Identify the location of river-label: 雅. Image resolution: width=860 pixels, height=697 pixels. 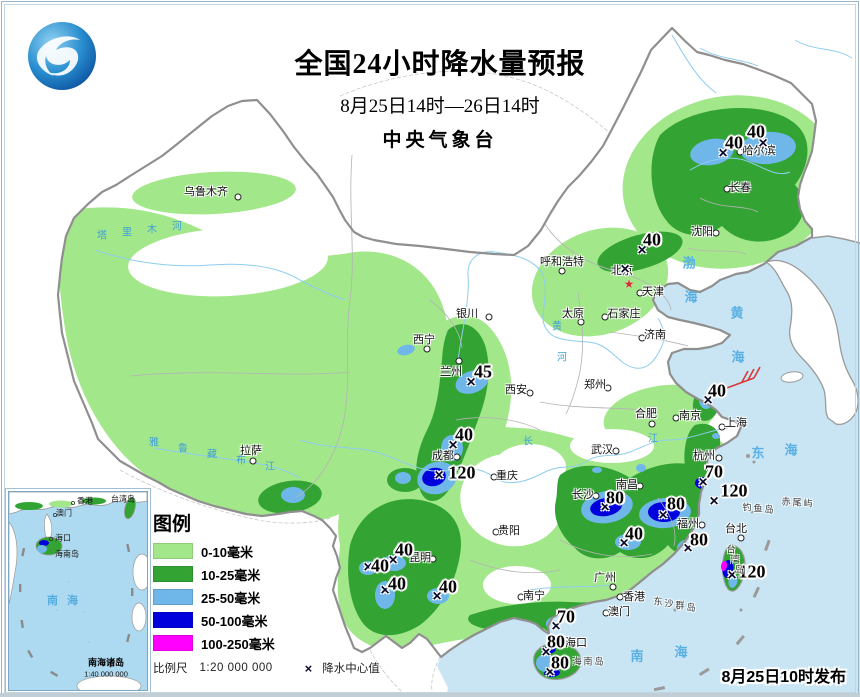
(154, 443).